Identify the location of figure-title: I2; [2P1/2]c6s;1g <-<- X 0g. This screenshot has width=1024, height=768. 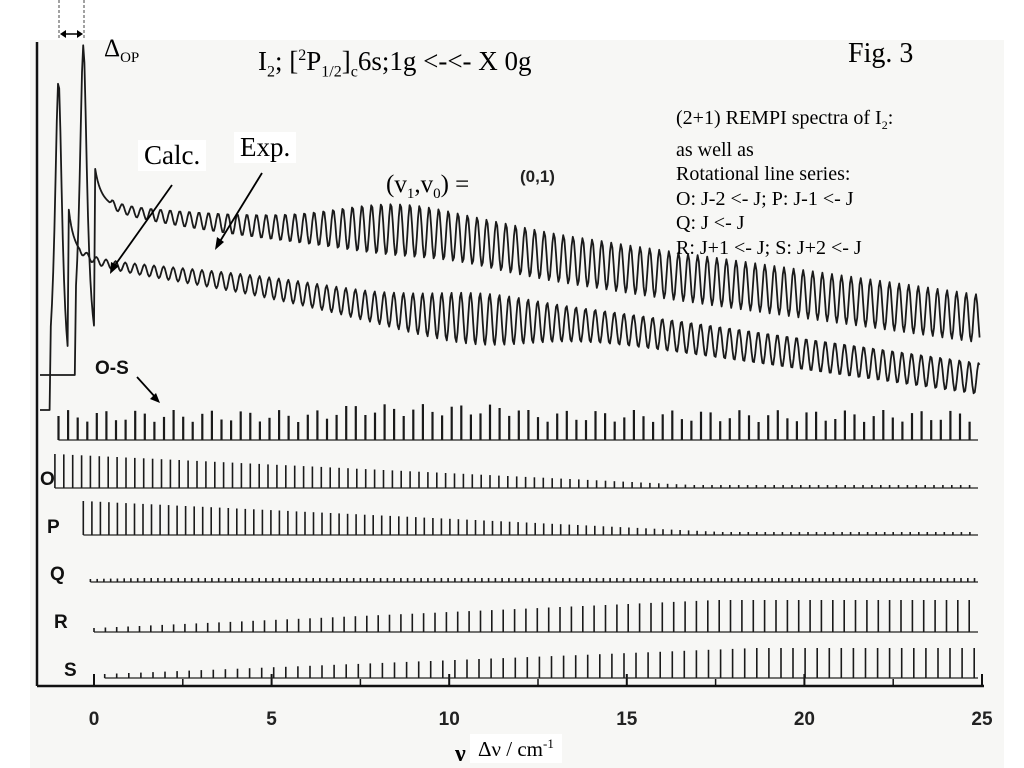
(395, 63).